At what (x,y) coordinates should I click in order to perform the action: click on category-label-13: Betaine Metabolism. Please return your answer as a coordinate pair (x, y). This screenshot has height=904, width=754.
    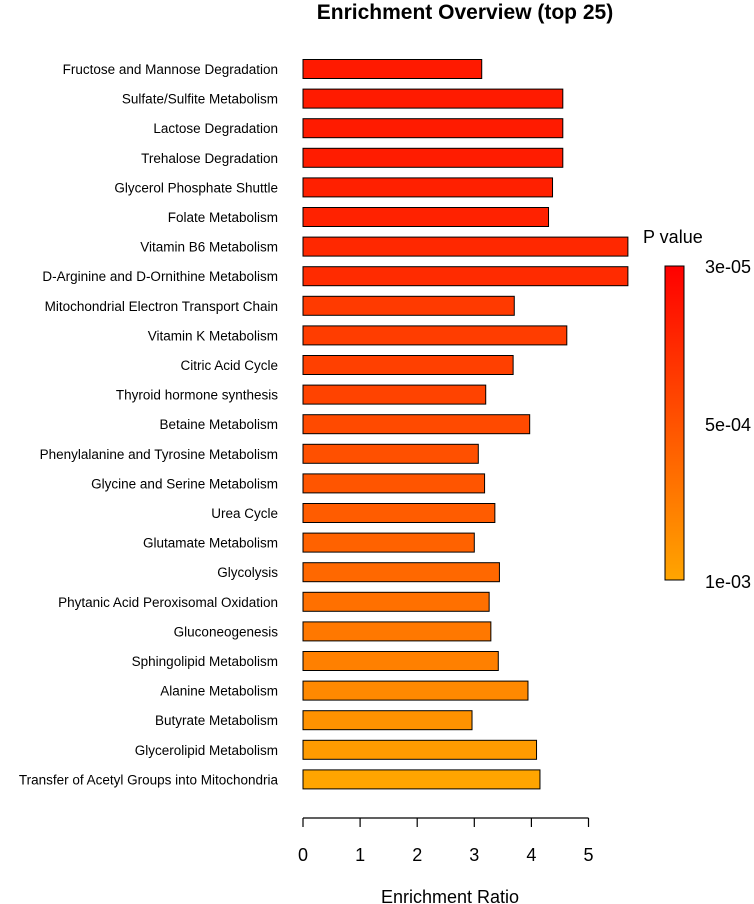
    Looking at the image, I should click on (218, 424).